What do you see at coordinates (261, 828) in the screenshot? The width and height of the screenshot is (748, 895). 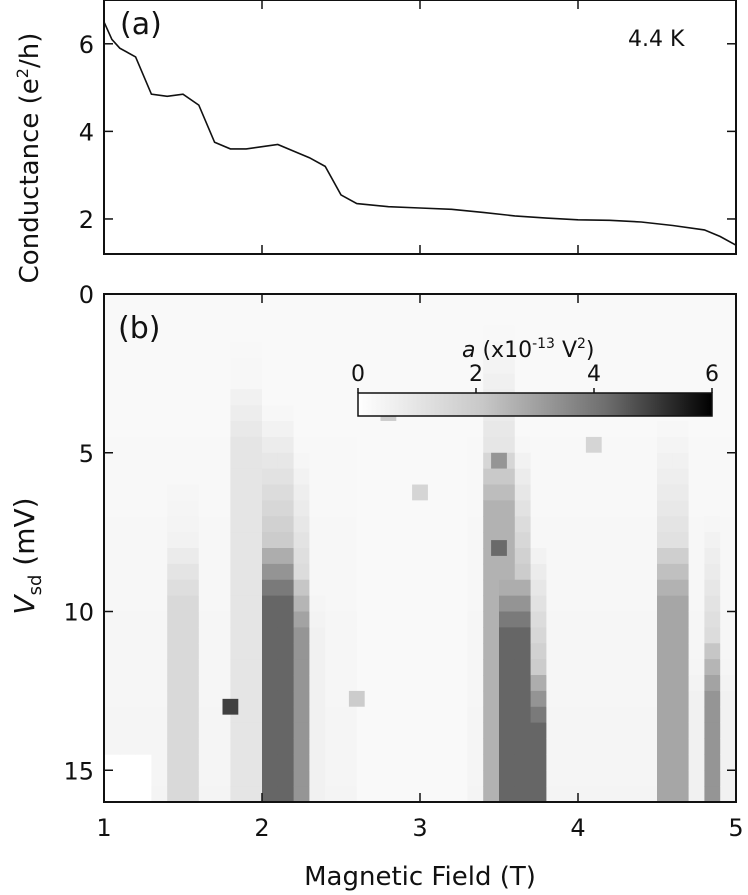 I see `x-tick-label: 2` at bounding box center [261, 828].